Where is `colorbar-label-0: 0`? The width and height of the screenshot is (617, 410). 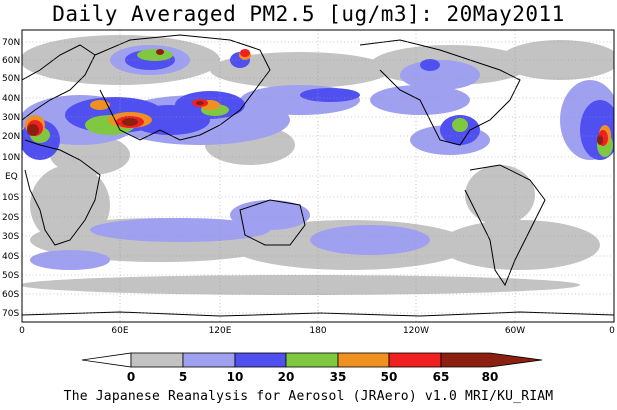 colorbar-label-0: 0 is located at coordinates (131, 377).